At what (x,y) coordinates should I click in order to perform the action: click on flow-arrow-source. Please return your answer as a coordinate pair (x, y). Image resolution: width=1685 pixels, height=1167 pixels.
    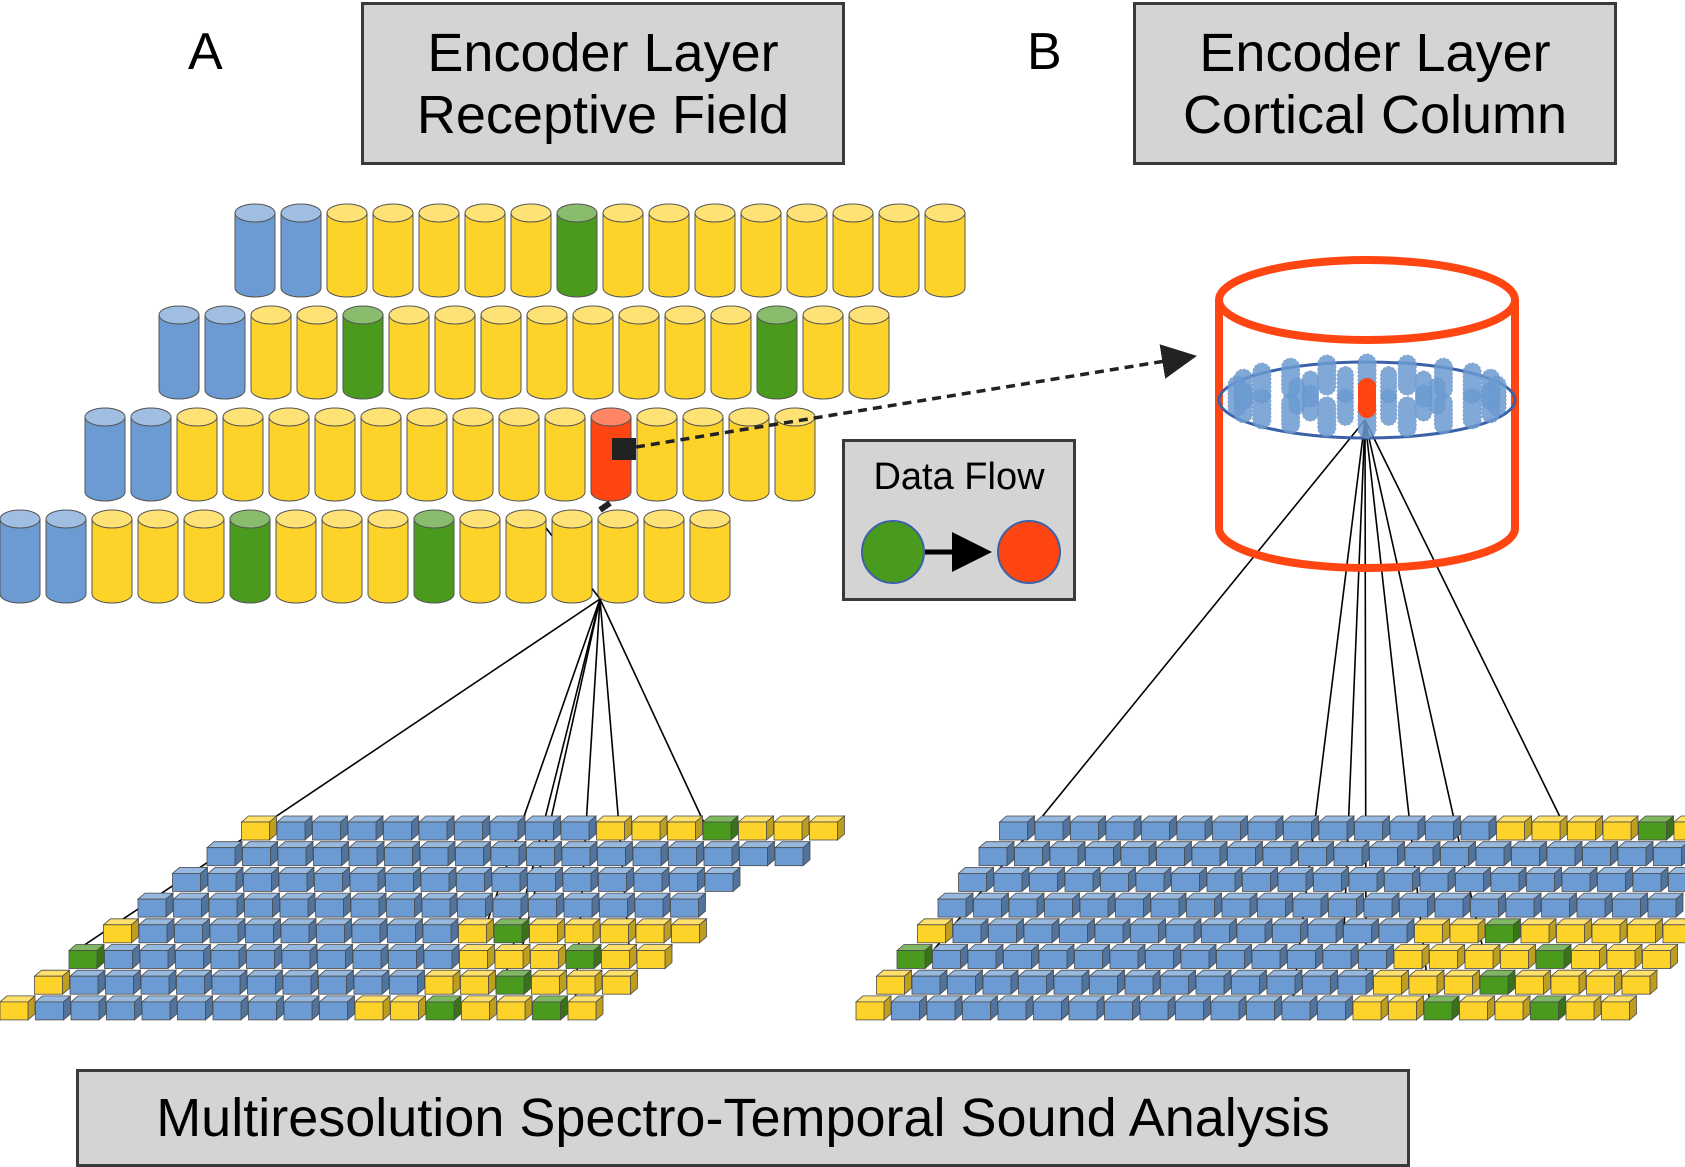
    Looking at the image, I should click on (624, 449).